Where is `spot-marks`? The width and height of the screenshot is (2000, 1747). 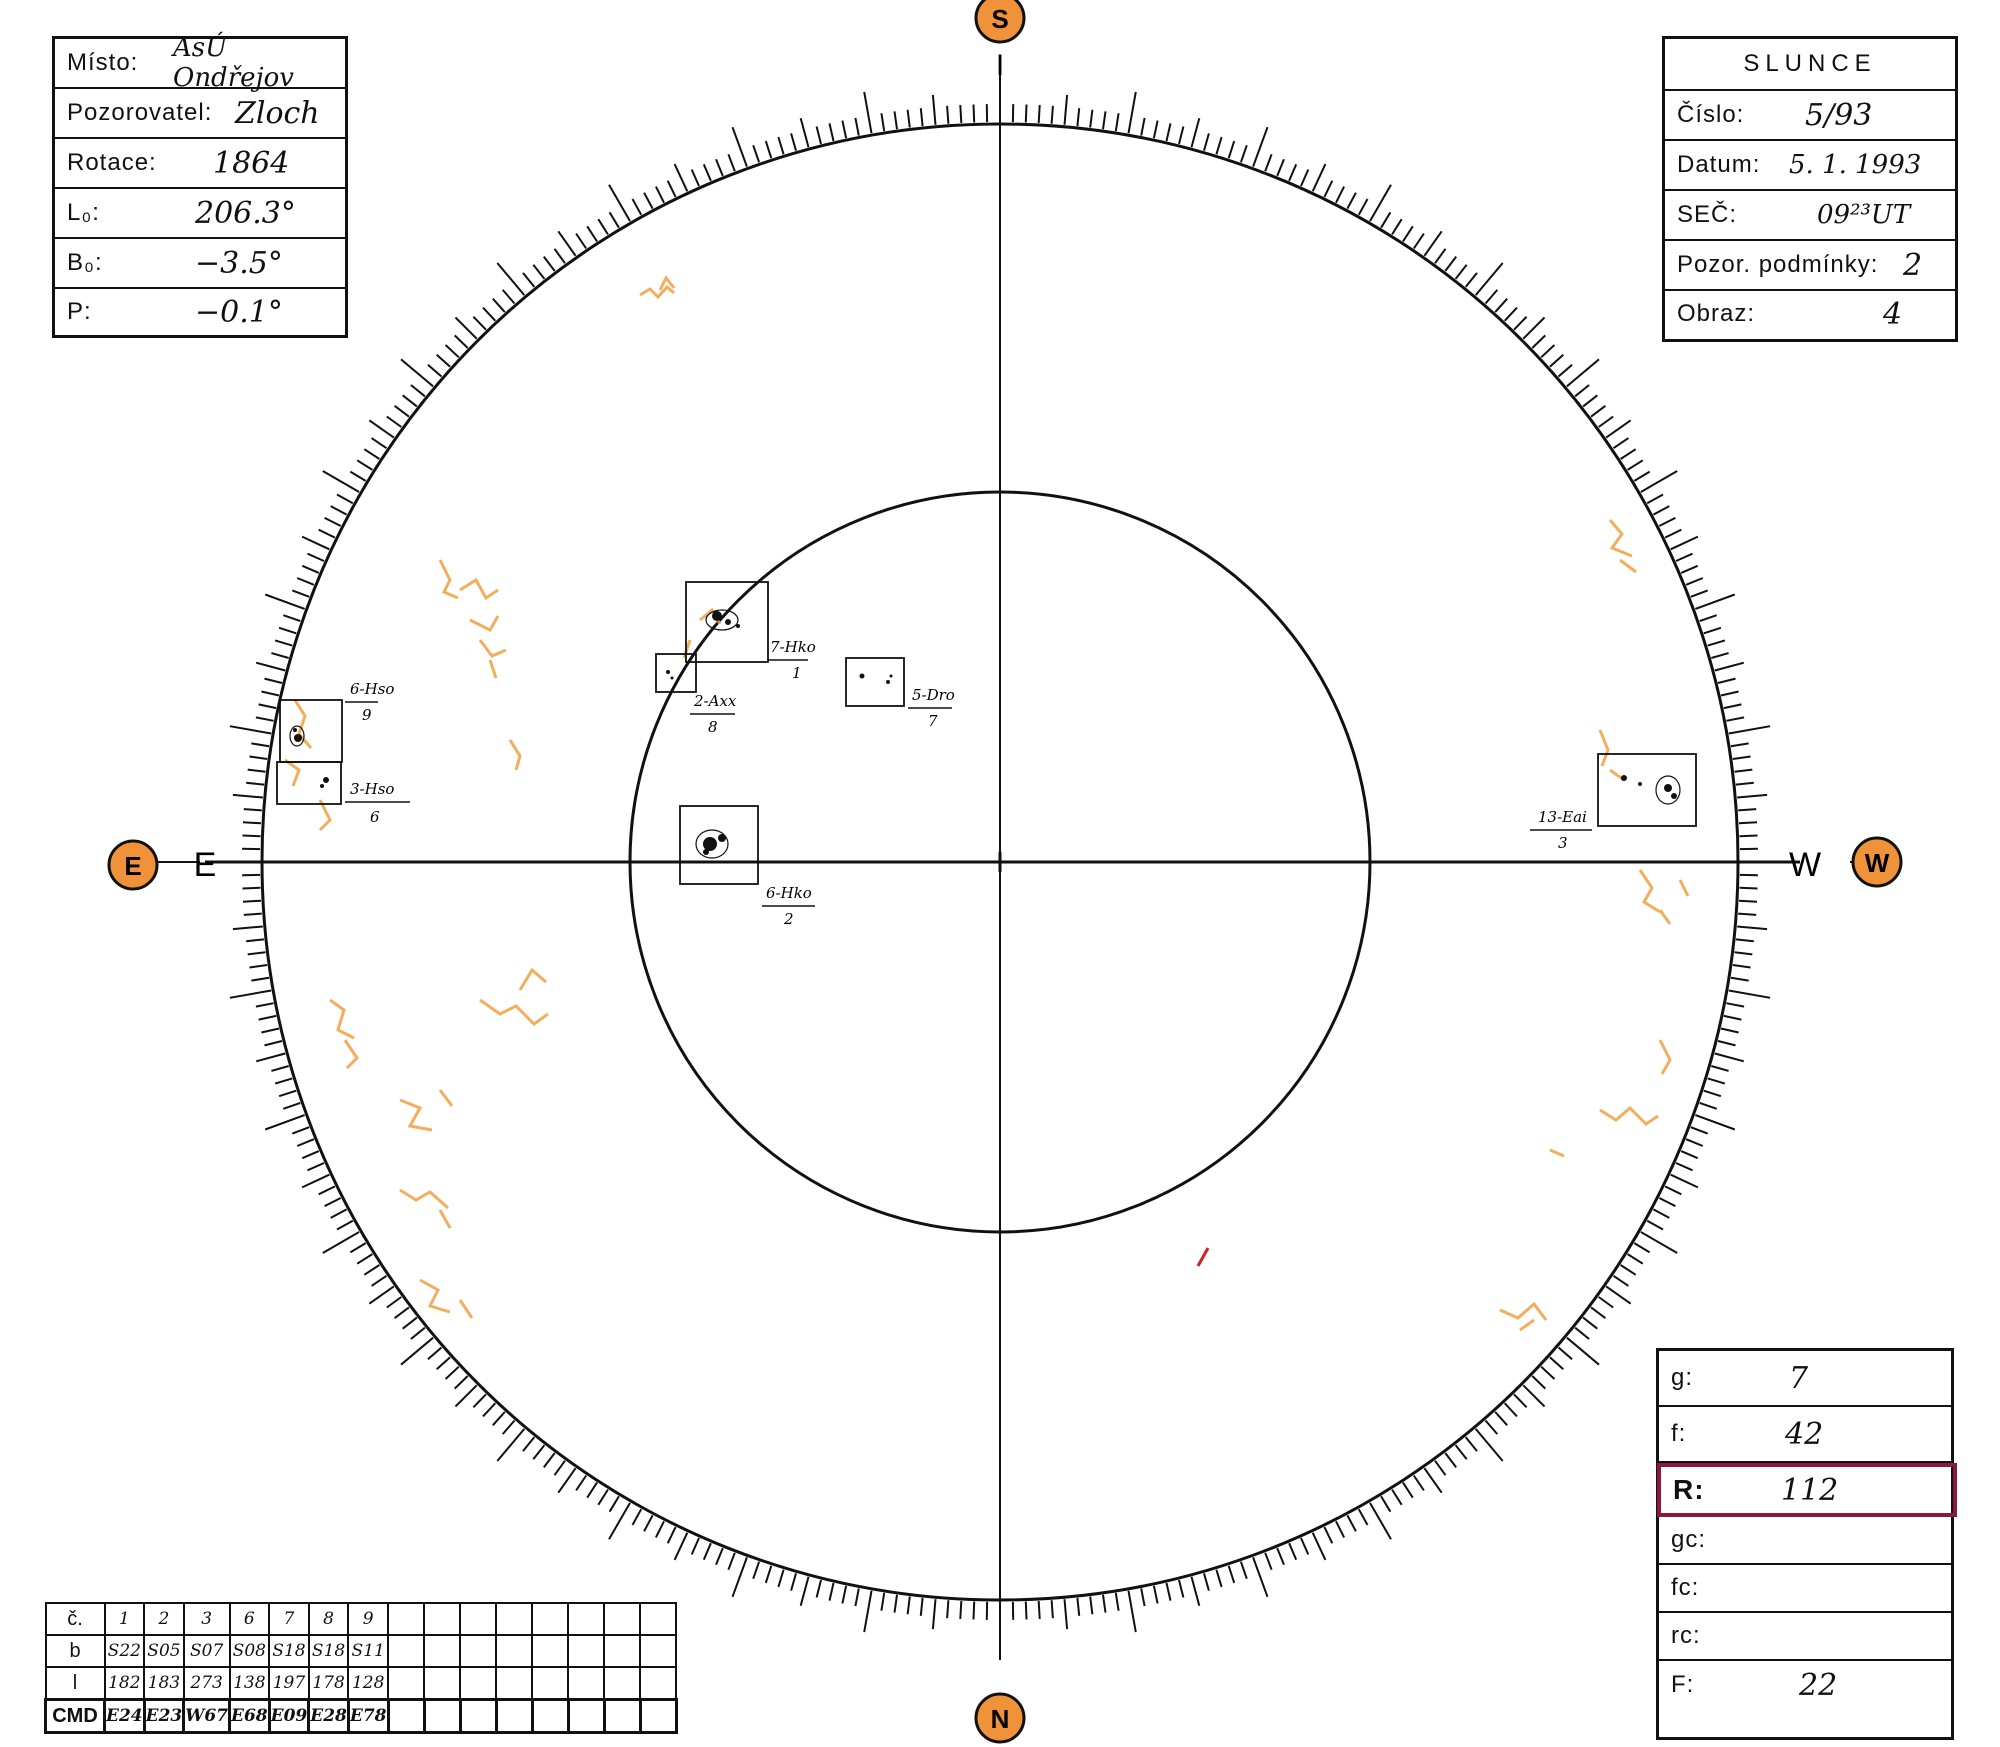
spot-marks is located at coordinates (985, 733).